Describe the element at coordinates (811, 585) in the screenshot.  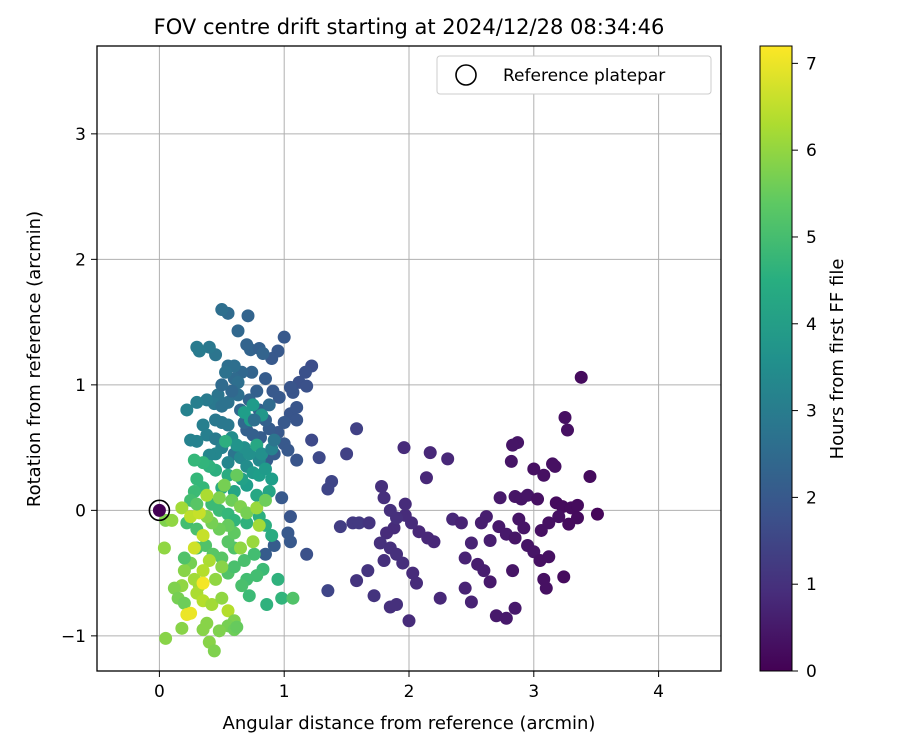
I see `colorbar-tick-label: 1` at that location.